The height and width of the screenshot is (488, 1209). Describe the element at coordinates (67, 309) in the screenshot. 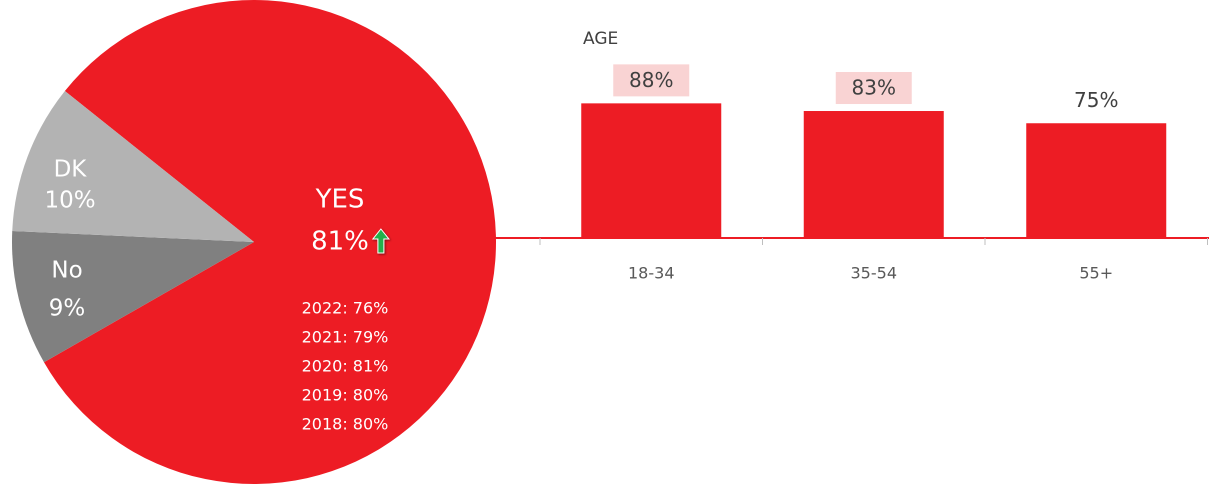

I see `slice-value-label: 9%` at that location.